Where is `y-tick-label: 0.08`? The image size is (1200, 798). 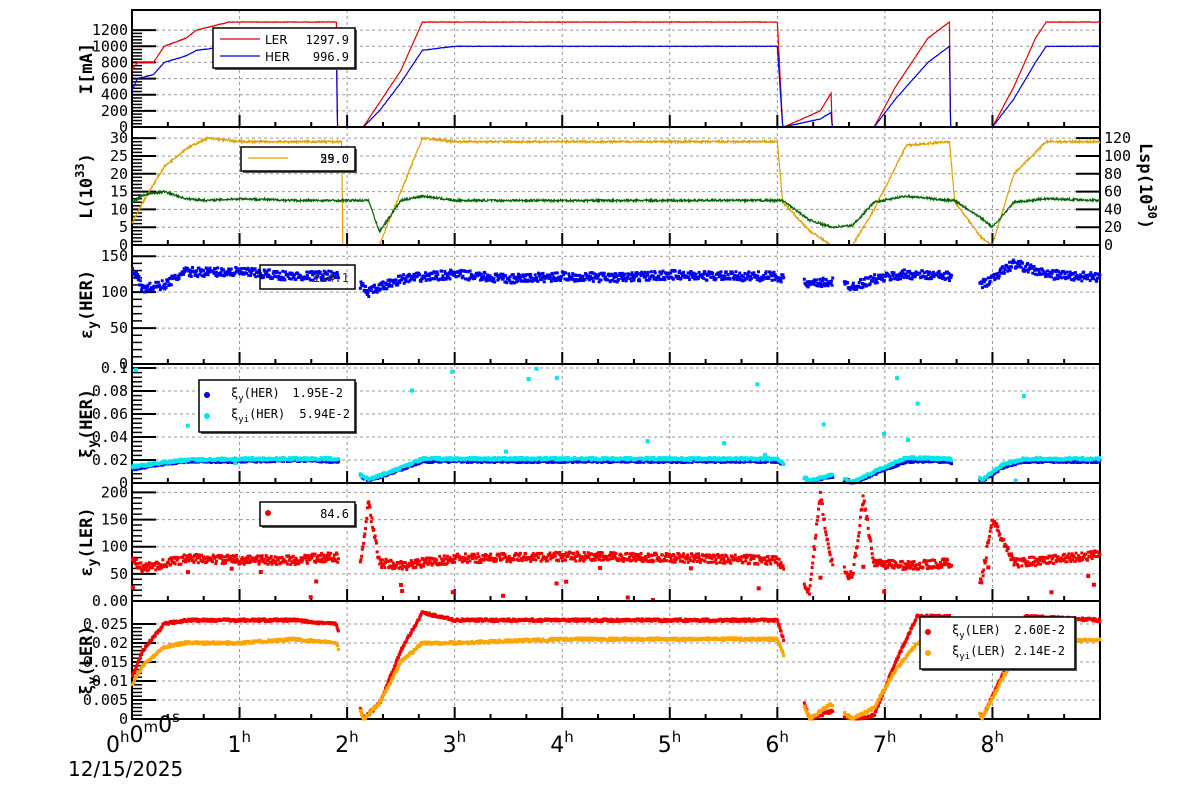
y-tick-label: 0.08 is located at coordinates (110, 391).